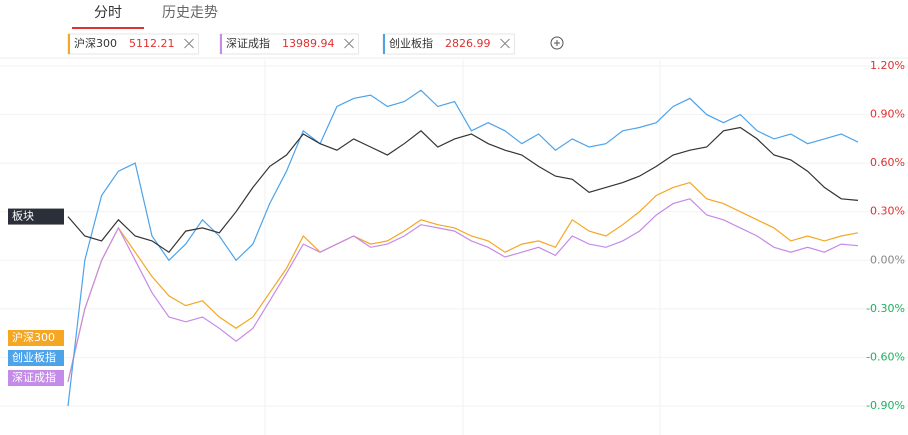 This screenshot has height=435, width=908. Describe the element at coordinates (557, 43) in the screenshot. I see `add-button` at that location.